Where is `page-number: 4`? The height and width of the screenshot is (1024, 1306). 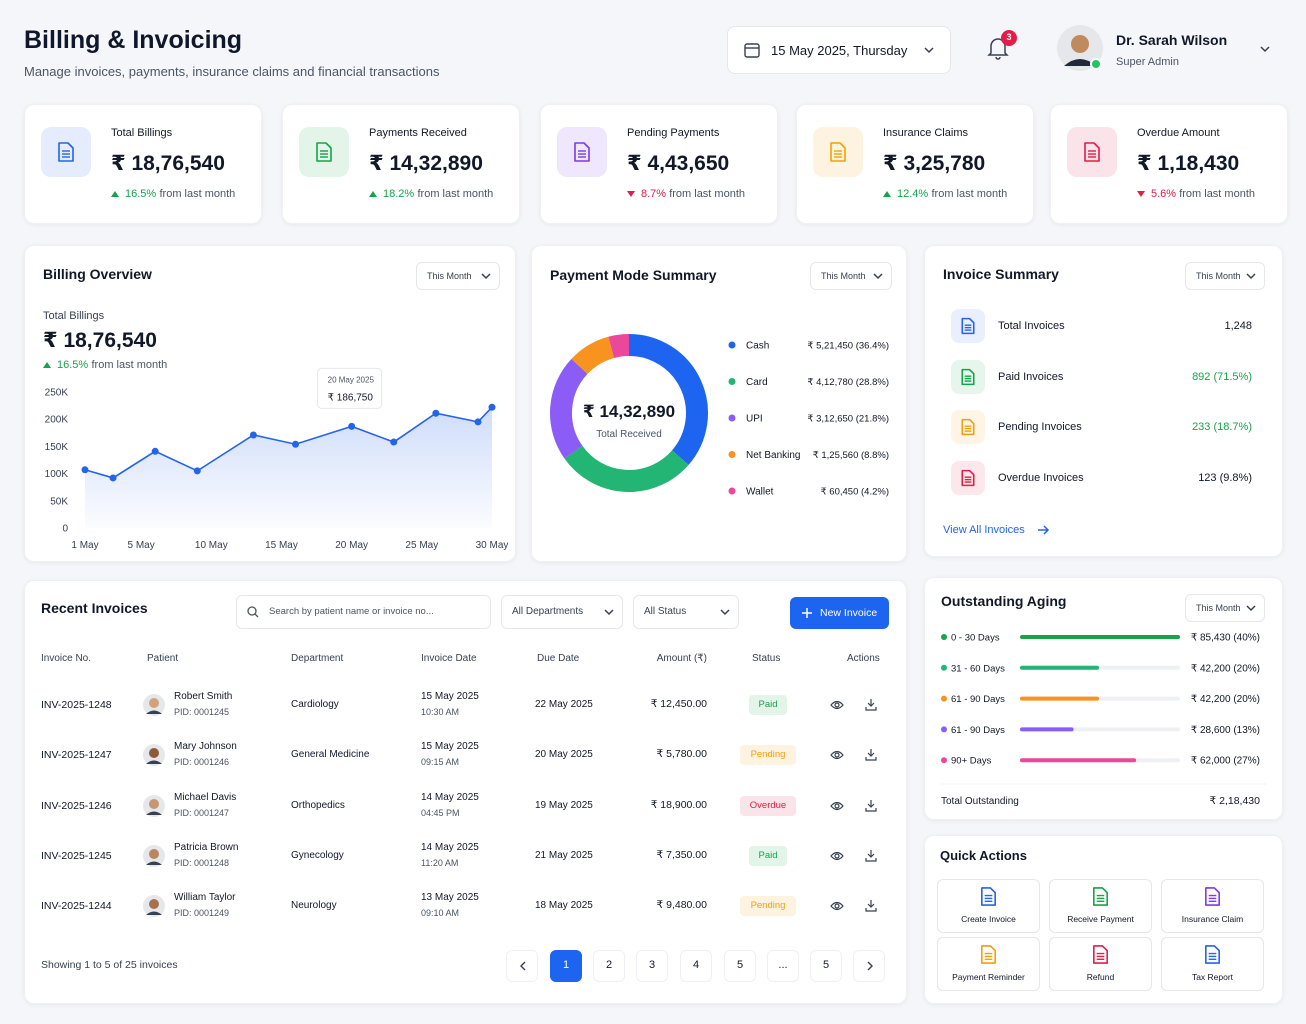 page-number: 4 is located at coordinates (696, 965).